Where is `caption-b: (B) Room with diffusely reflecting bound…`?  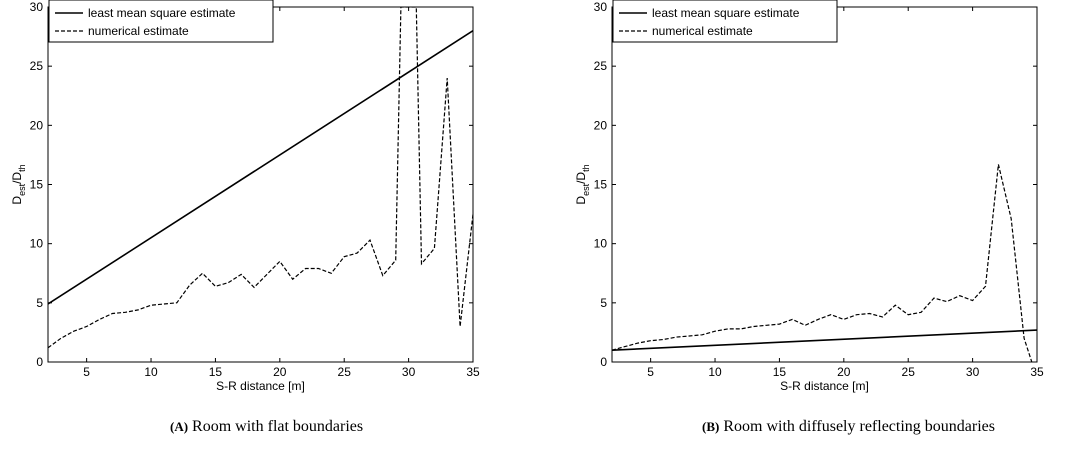 caption-b: (B) Room with diffusely reflecting bound… is located at coordinates (848, 427).